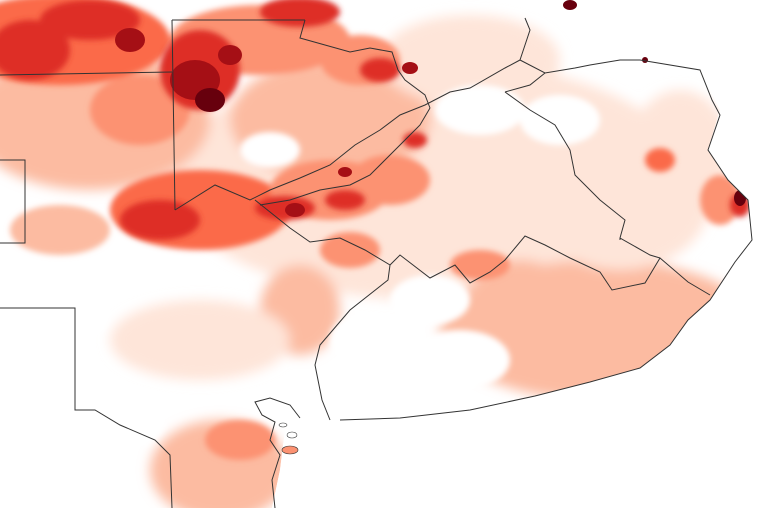 The image size is (763, 508). What do you see at coordinates (277, 452) in the screenshot?
I see `estuary` at bounding box center [277, 452].